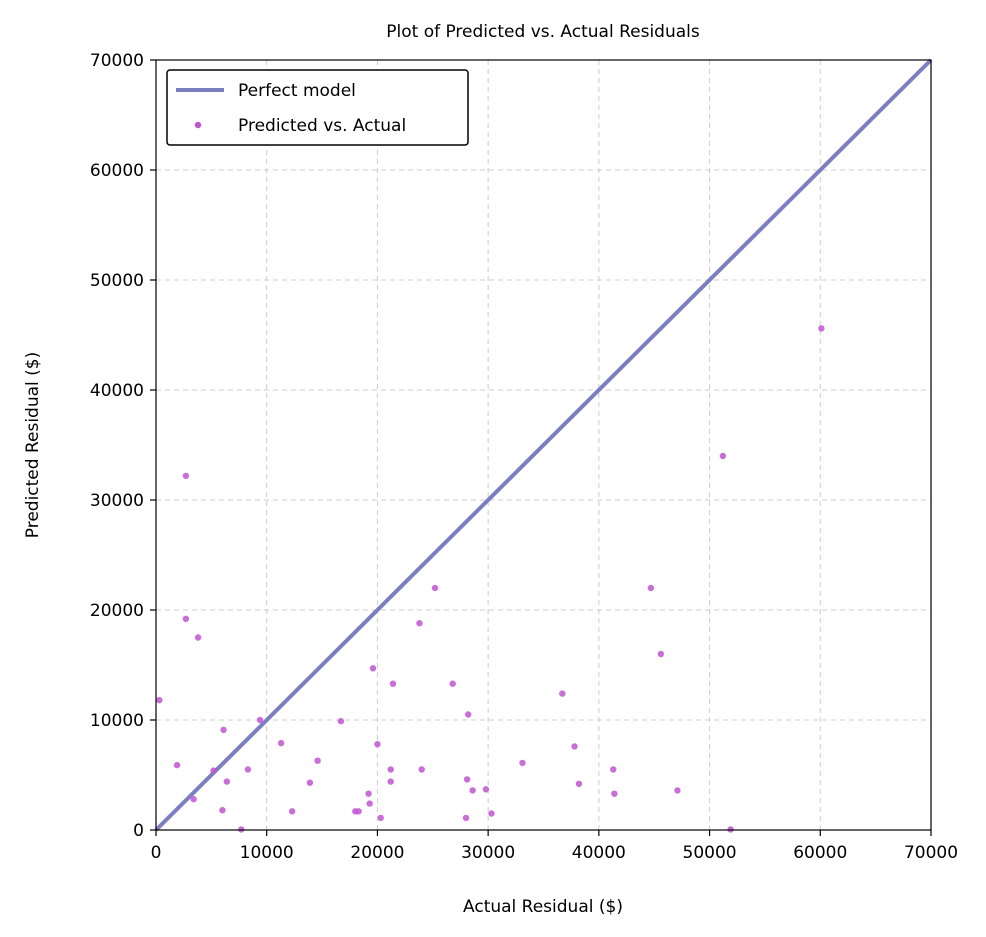 This screenshot has width=986, height=937. What do you see at coordinates (123, 446) in the screenshot?
I see `y-axis-ticks: 0 10000 20000 30000 40000 50000 60000 70000` at bounding box center [123, 446].